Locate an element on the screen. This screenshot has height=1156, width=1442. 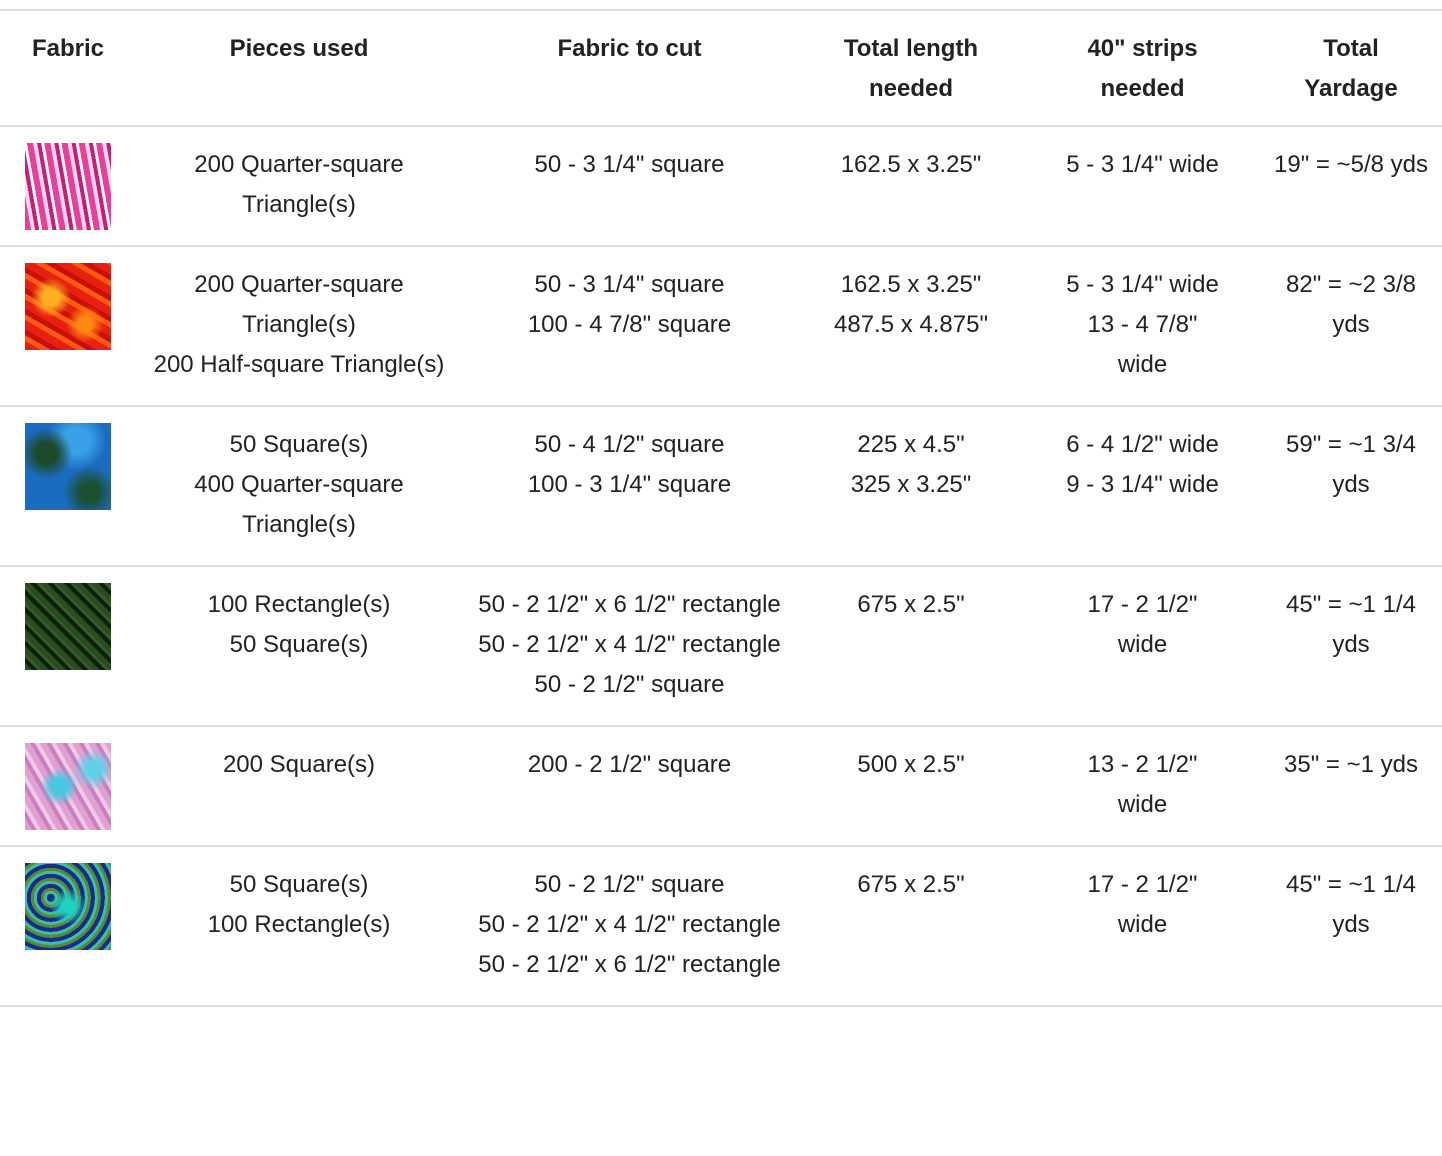
strips-cell: 5 - 3 1/4" wide is located at coordinates (1142, 186).